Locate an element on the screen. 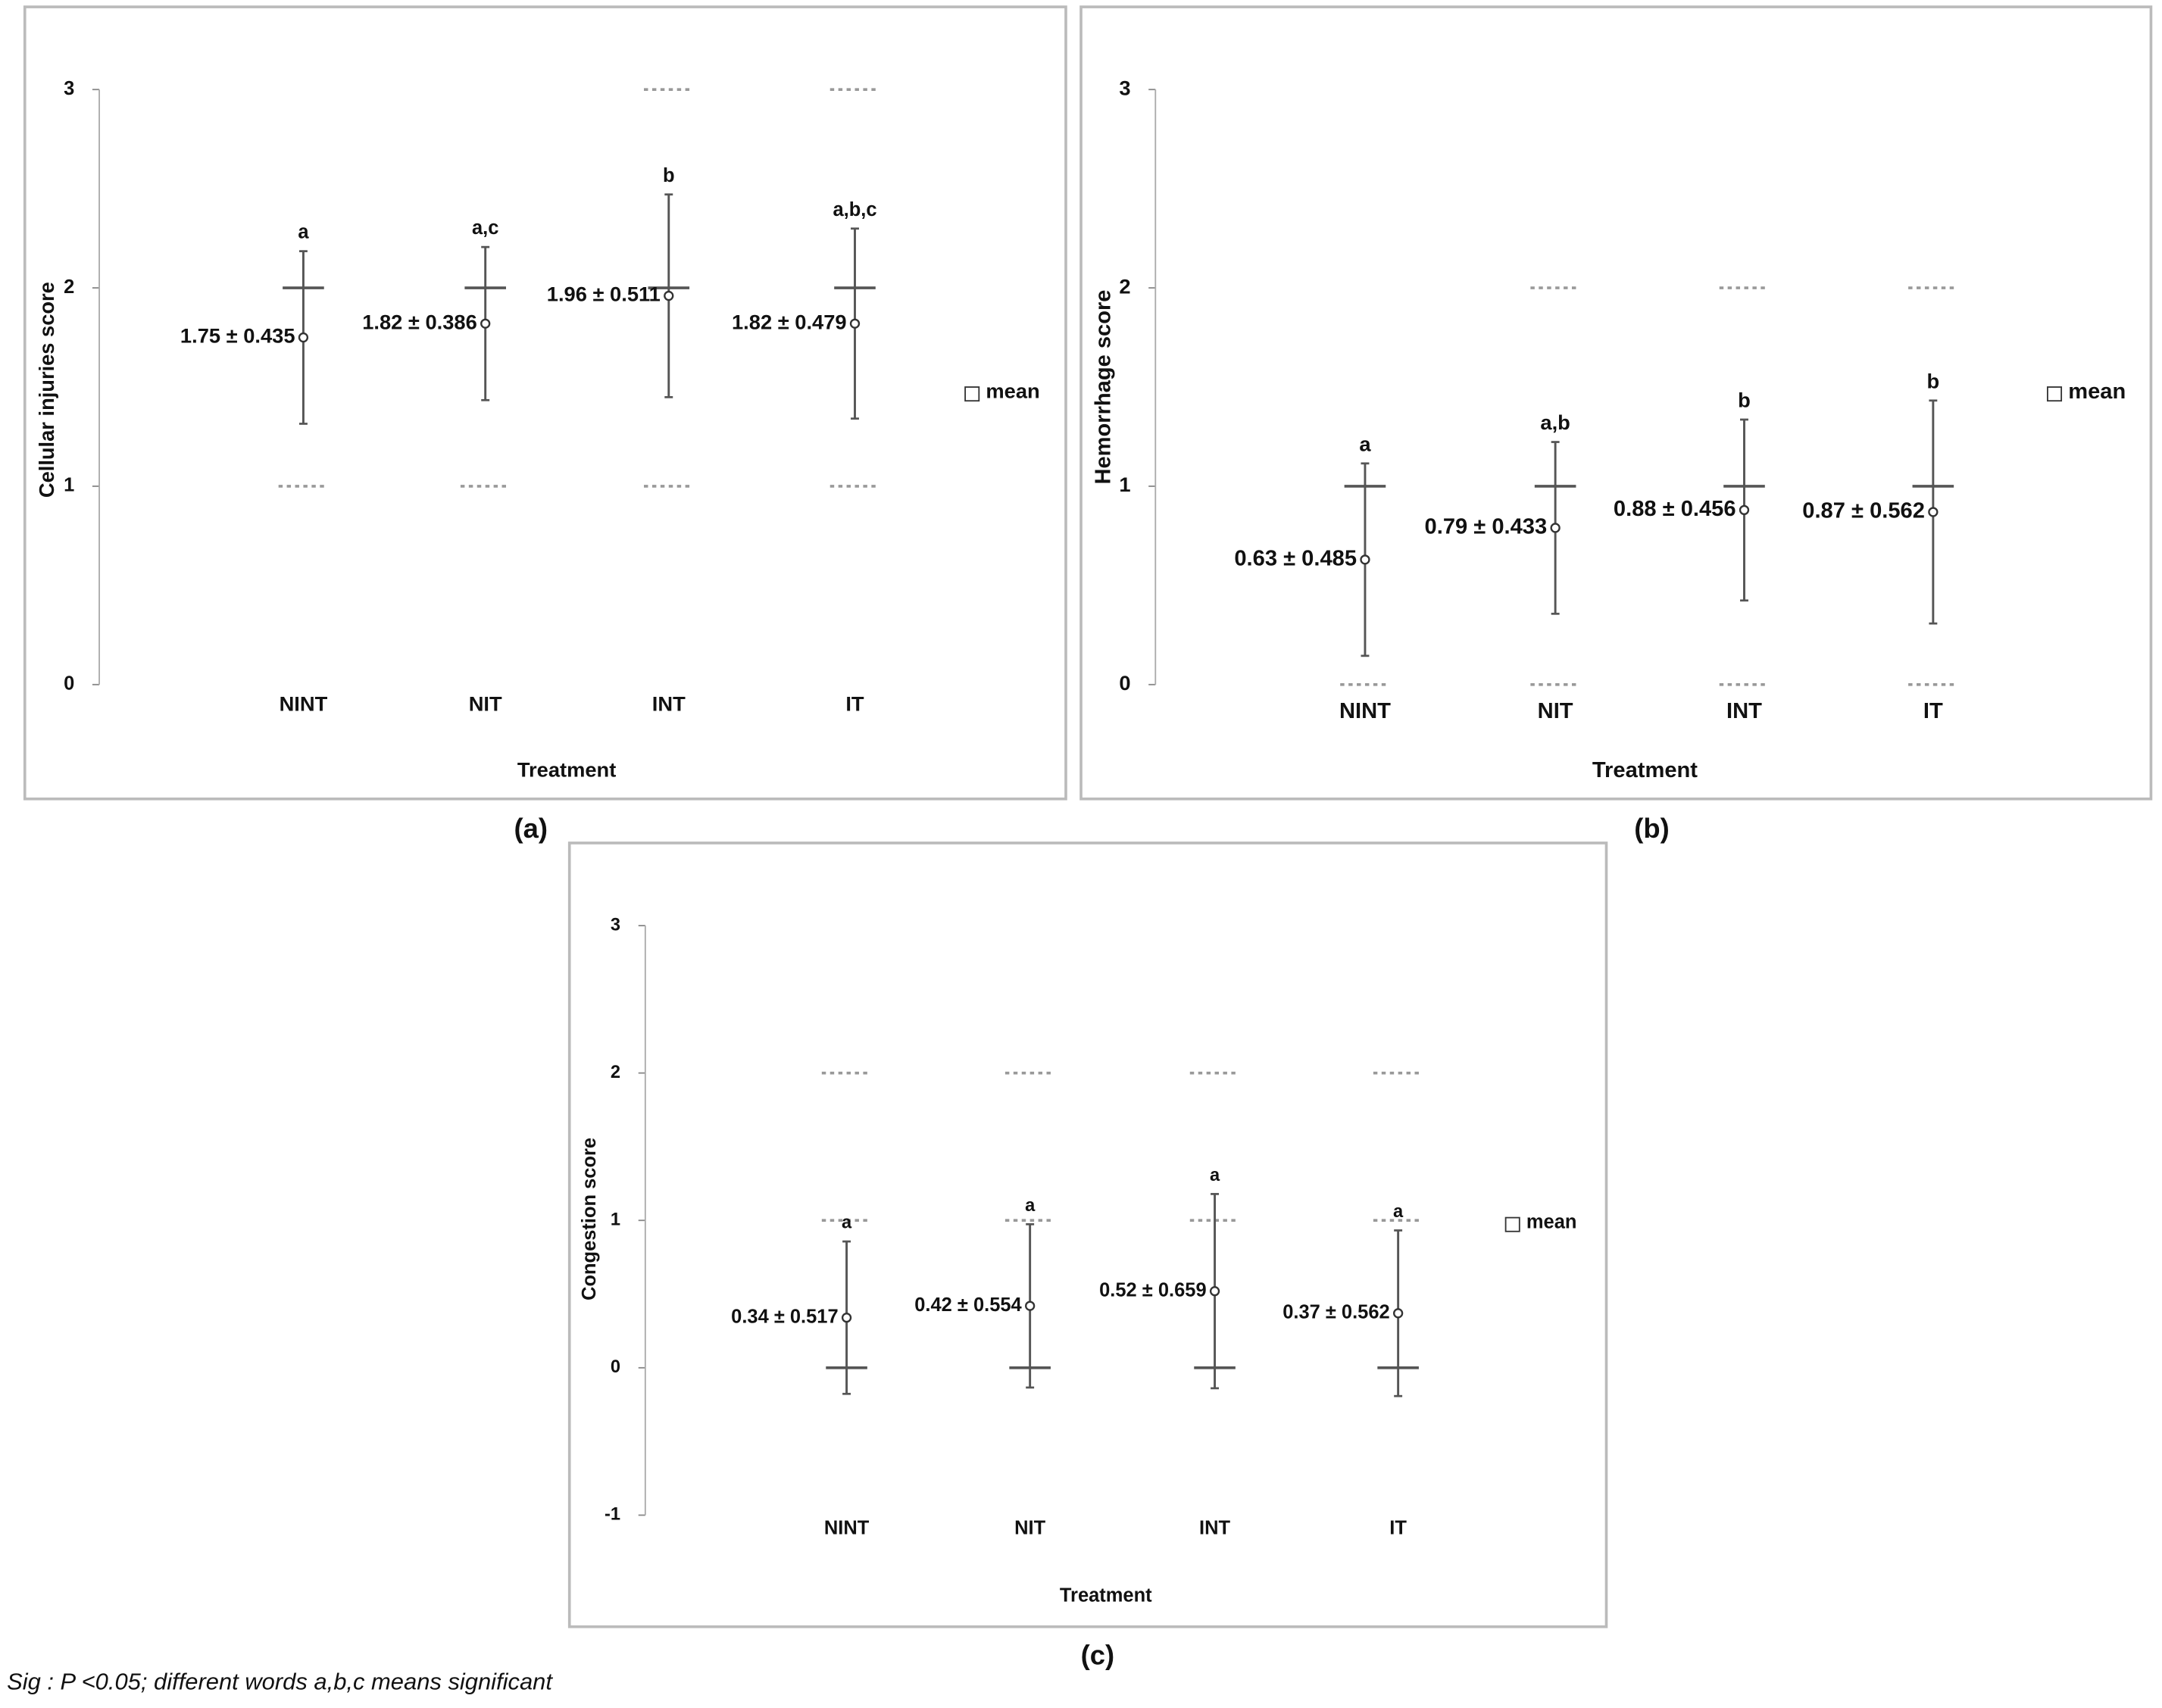 This screenshot has height=1708, width=2162. y-axis-title: Congestion score is located at coordinates (589, 1219).